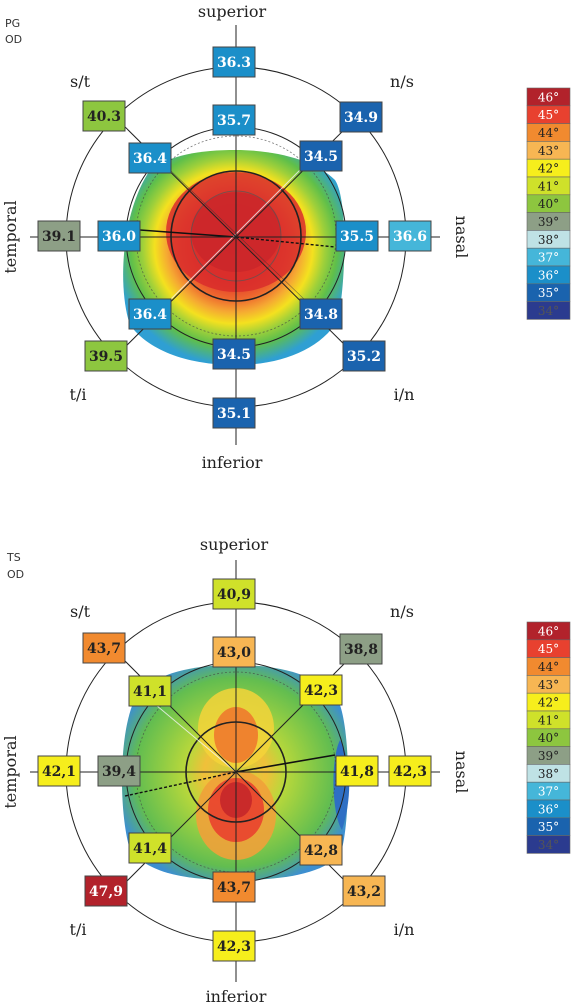 This screenshot has width=578, height=1008. I want to click on svg-text: 36.0, so click(119, 237).